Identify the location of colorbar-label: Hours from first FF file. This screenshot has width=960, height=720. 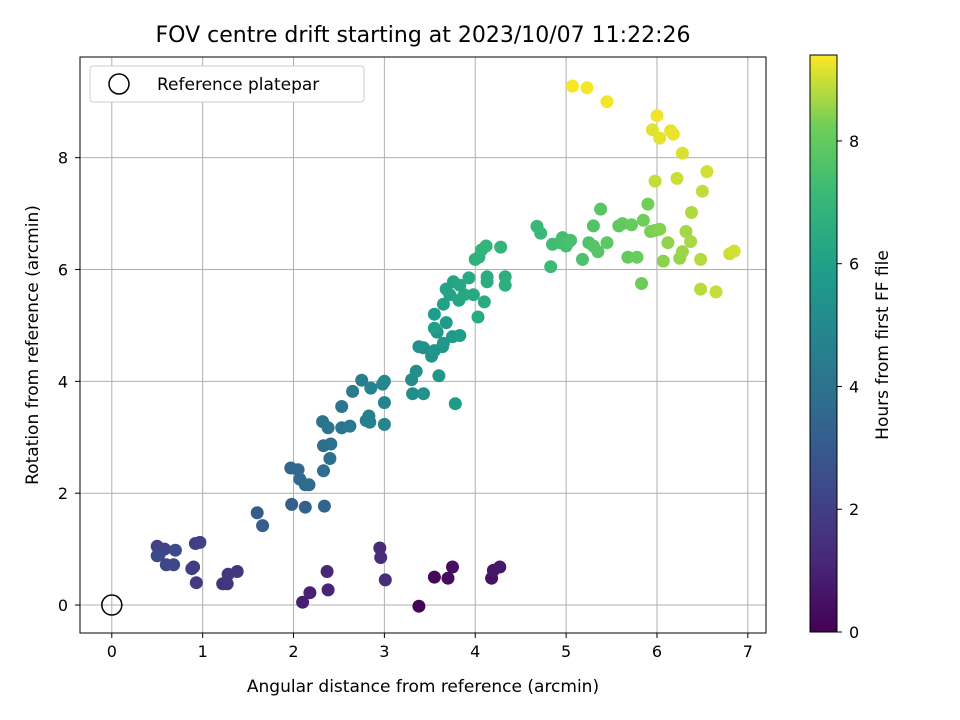
(883, 345).